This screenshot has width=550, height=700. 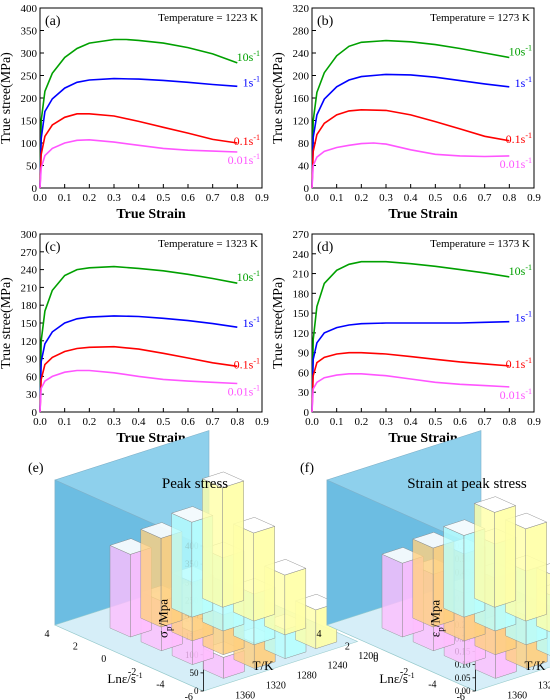 I want to click on panel-letter: (d), so click(x=325, y=247).